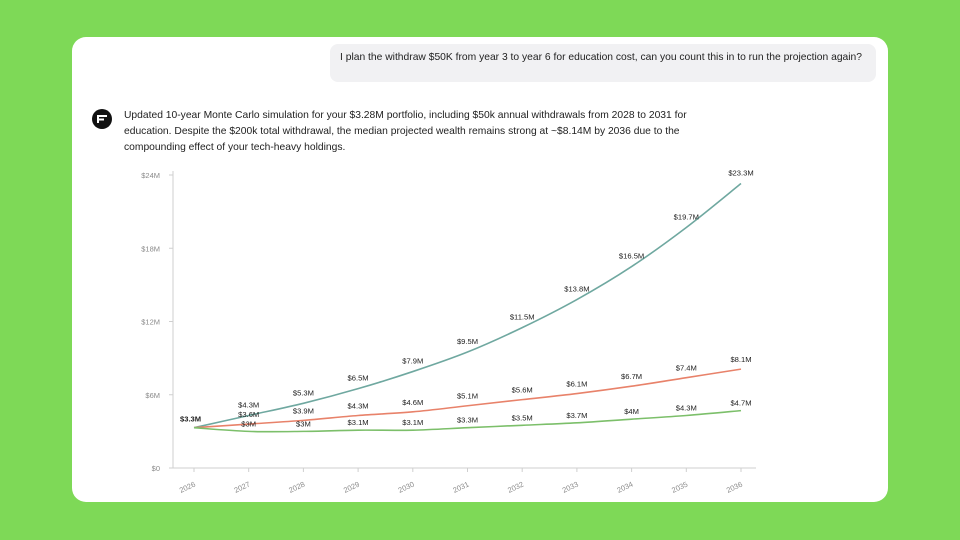 Image resolution: width=960 pixels, height=540 pixels. Describe the element at coordinates (303, 392) in the screenshot. I see `upper-projection-data-label: $5.3M` at that location.